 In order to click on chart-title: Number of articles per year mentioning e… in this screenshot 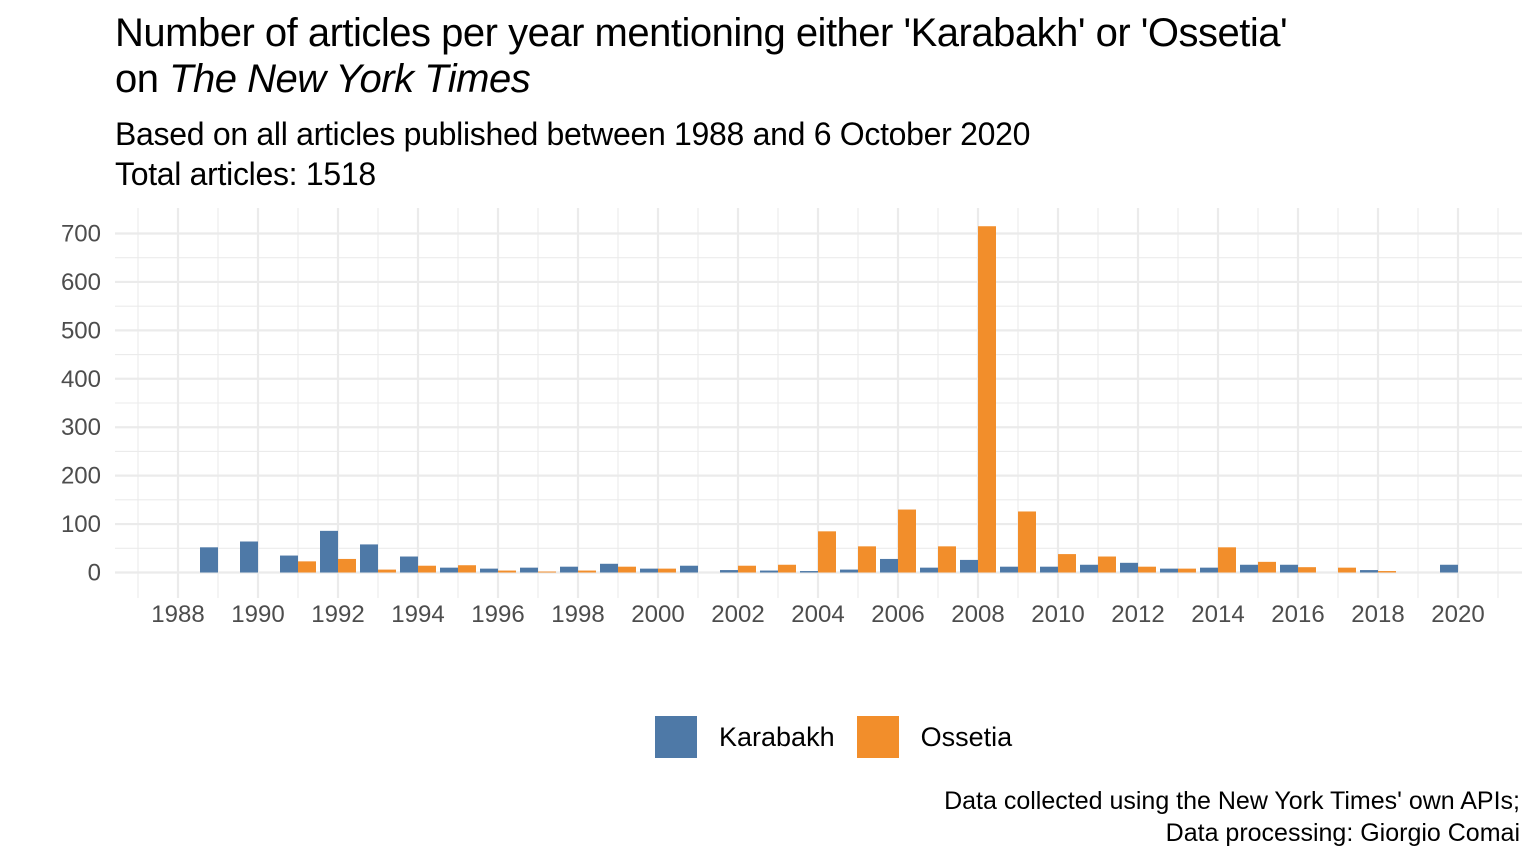, I will do `click(701, 56)`.